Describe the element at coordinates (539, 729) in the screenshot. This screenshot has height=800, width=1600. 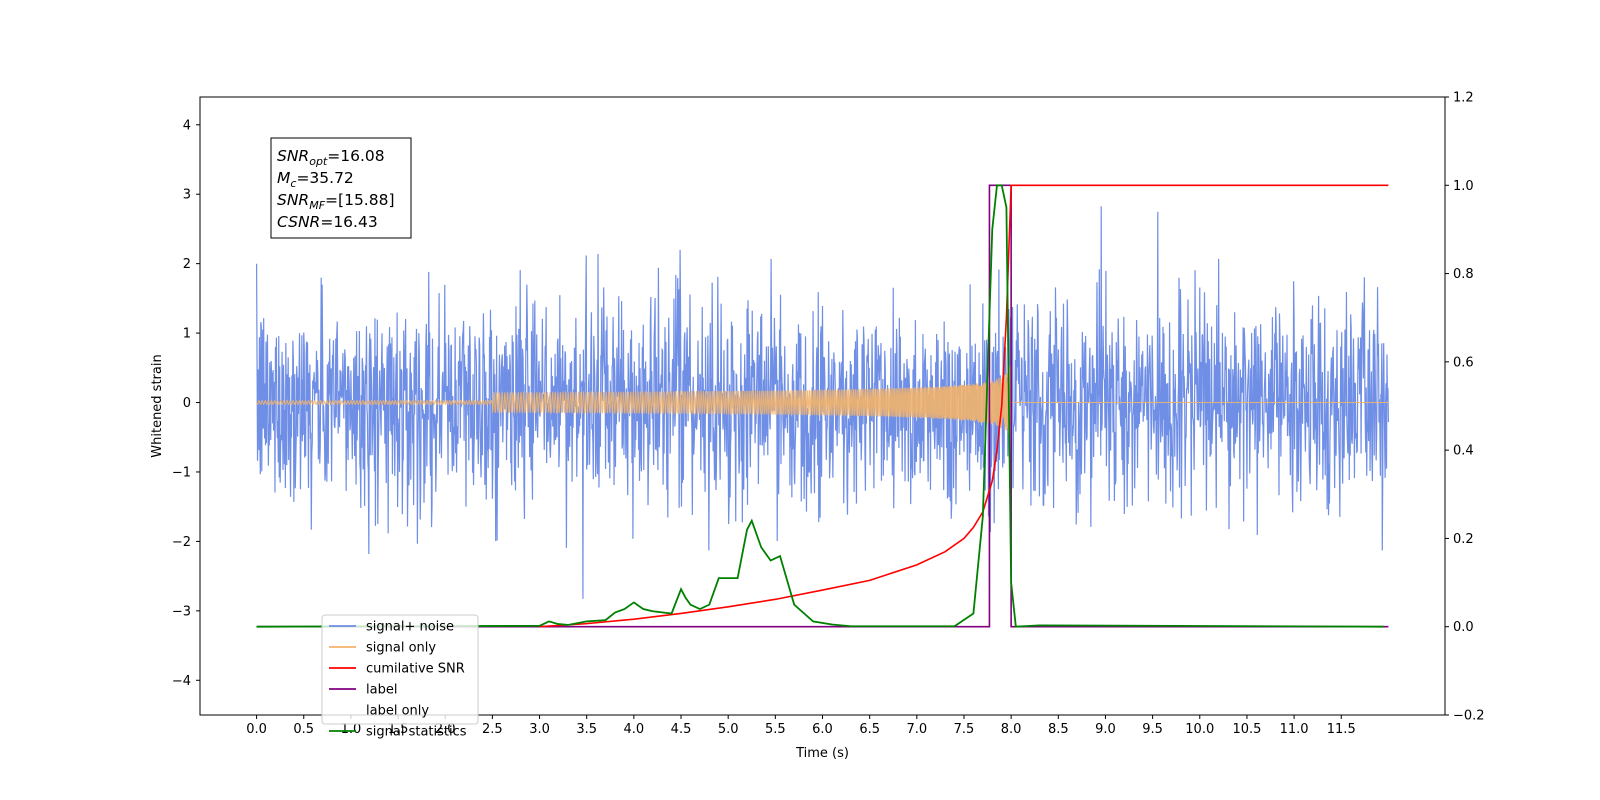
I see `x-tick-label: 3.0` at that location.